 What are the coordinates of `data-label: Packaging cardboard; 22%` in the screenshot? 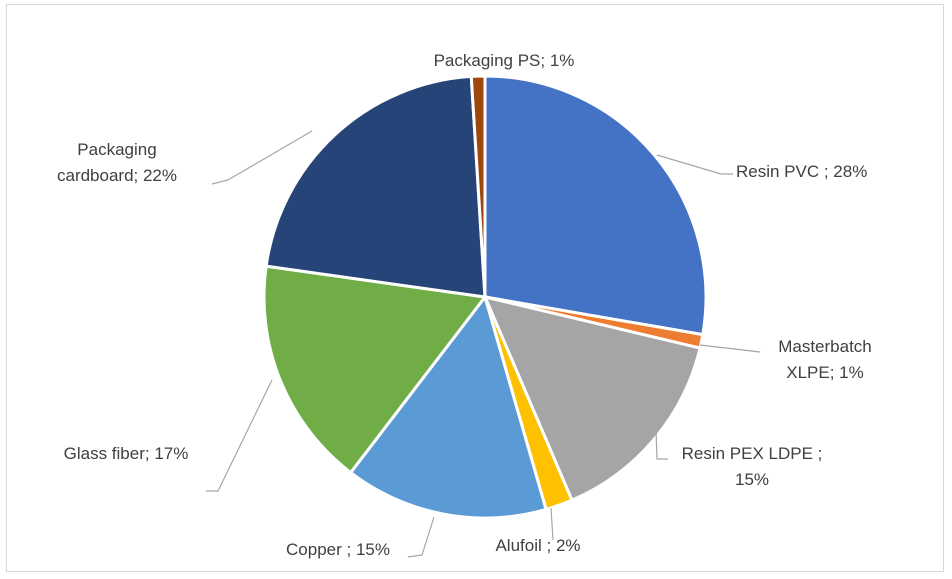 It's located at (117, 162).